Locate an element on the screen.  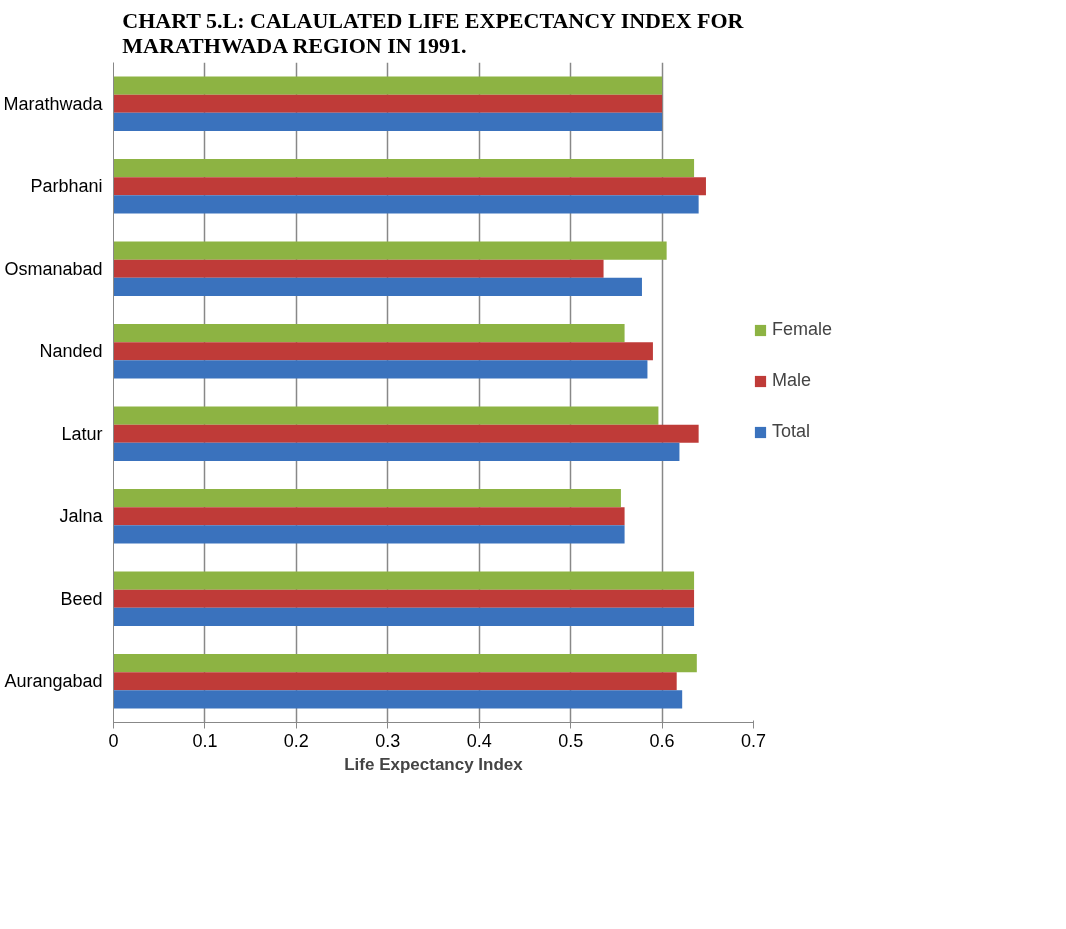
x-tick-label: 0.4 is located at coordinates (479, 740).